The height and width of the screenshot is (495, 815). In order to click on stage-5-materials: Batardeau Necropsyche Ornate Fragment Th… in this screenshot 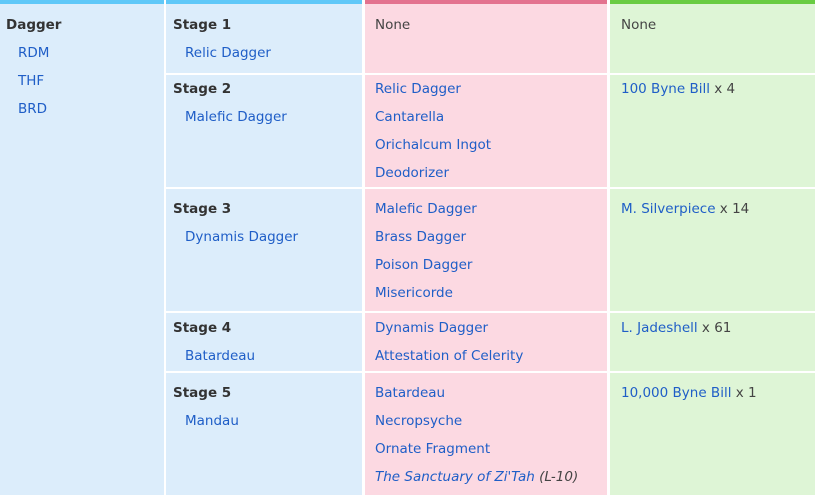, I will do `click(476, 435)`.